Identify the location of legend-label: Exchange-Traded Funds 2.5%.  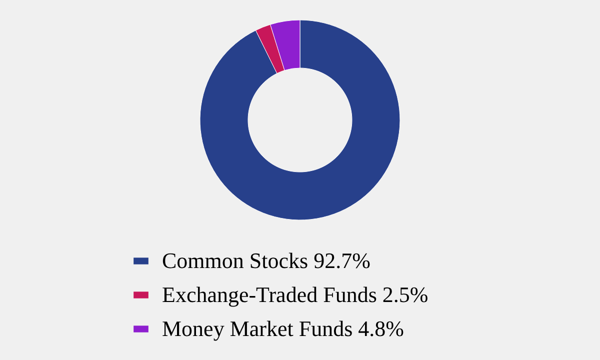
(295, 294).